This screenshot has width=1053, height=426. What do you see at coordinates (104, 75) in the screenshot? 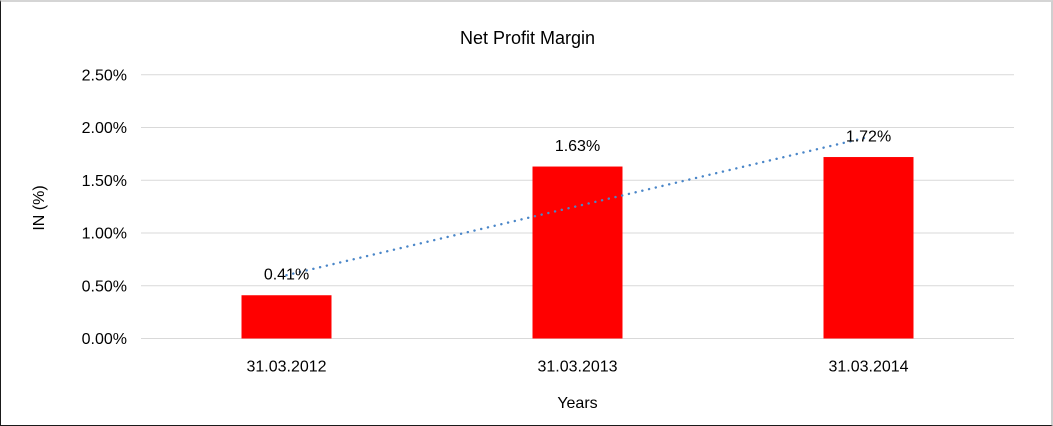
I see `y-tick-label: 2.50%` at bounding box center [104, 75].